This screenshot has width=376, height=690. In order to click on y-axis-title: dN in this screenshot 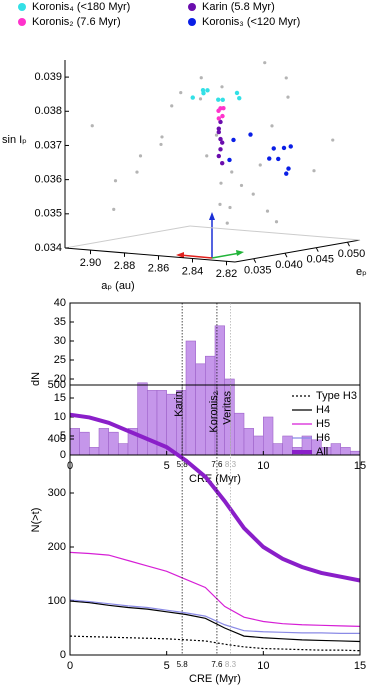, I will do `click(36, 379)`.